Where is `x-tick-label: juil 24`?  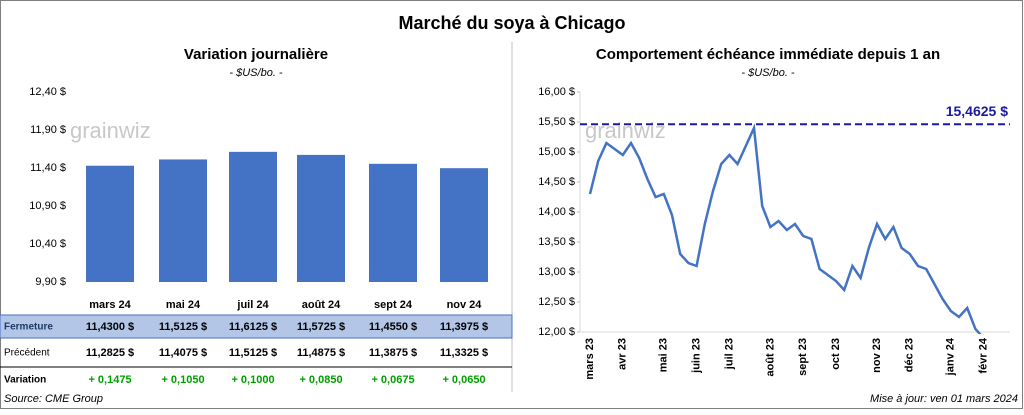 x-tick-label: juil 24 is located at coordinates (252, 305).